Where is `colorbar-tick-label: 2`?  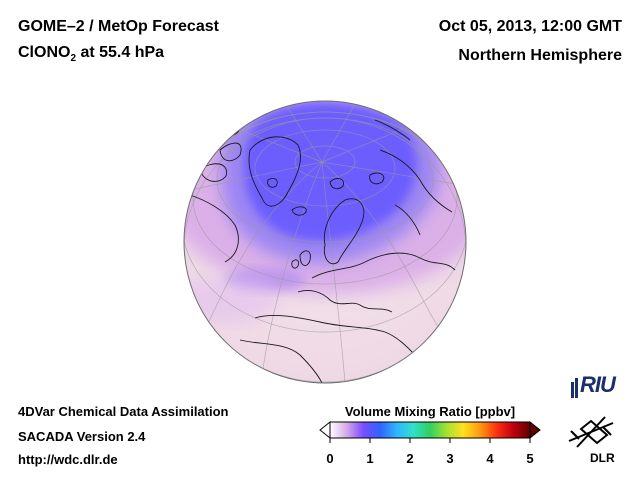
colorbar-tick-label: 2 is located at coordinates (410, 458).